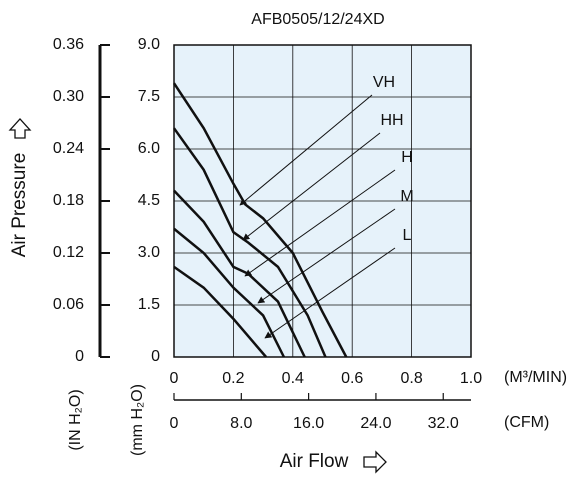 Image resolution: width=587 pixels, height=495 pixels. What do you see at coordinates (233, 378) in the screenshot?
I see `x-tick-label: 0.2` at bounding box center [233, 378].